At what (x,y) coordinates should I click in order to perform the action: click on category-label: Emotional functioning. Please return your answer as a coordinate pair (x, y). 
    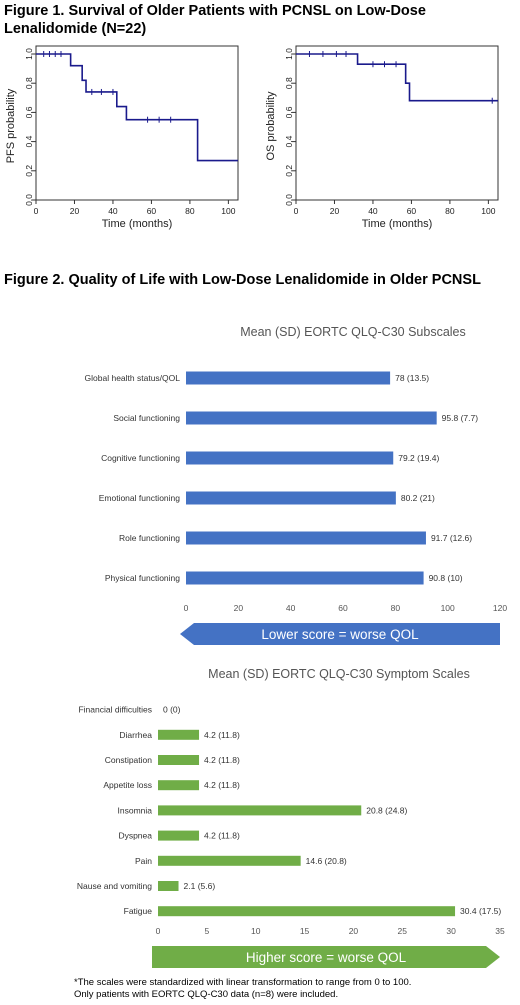
    Looking at the image, I should click on (140, 498).